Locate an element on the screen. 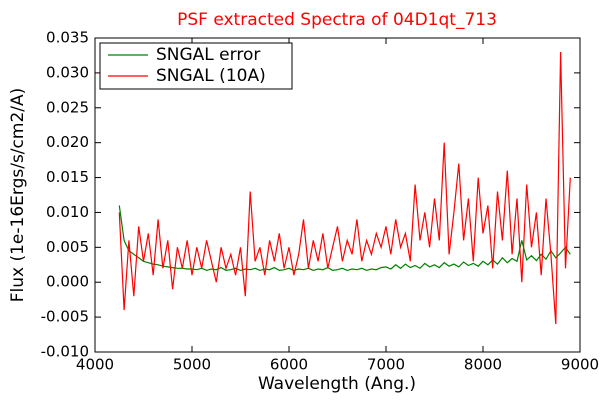  x-tick-label: 7000 is located at coordinates (386, 365).